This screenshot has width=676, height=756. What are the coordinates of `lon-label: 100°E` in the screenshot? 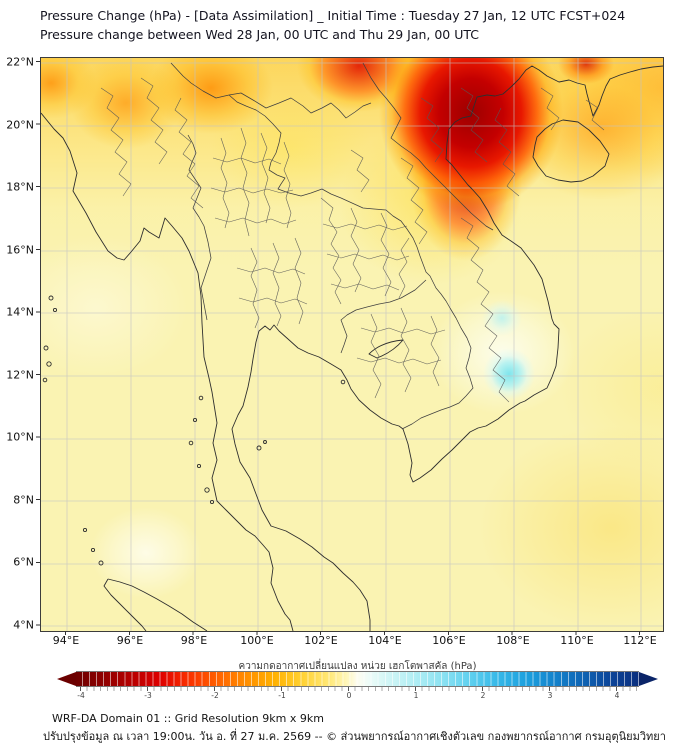 It's located at (257, 640).